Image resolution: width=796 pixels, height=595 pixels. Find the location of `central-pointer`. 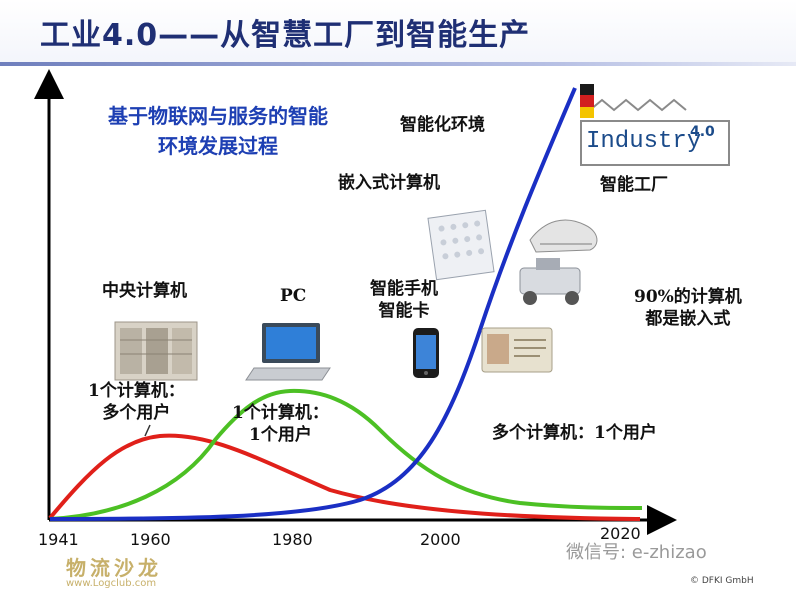

central-pointer is located at coordinates (147, 430).